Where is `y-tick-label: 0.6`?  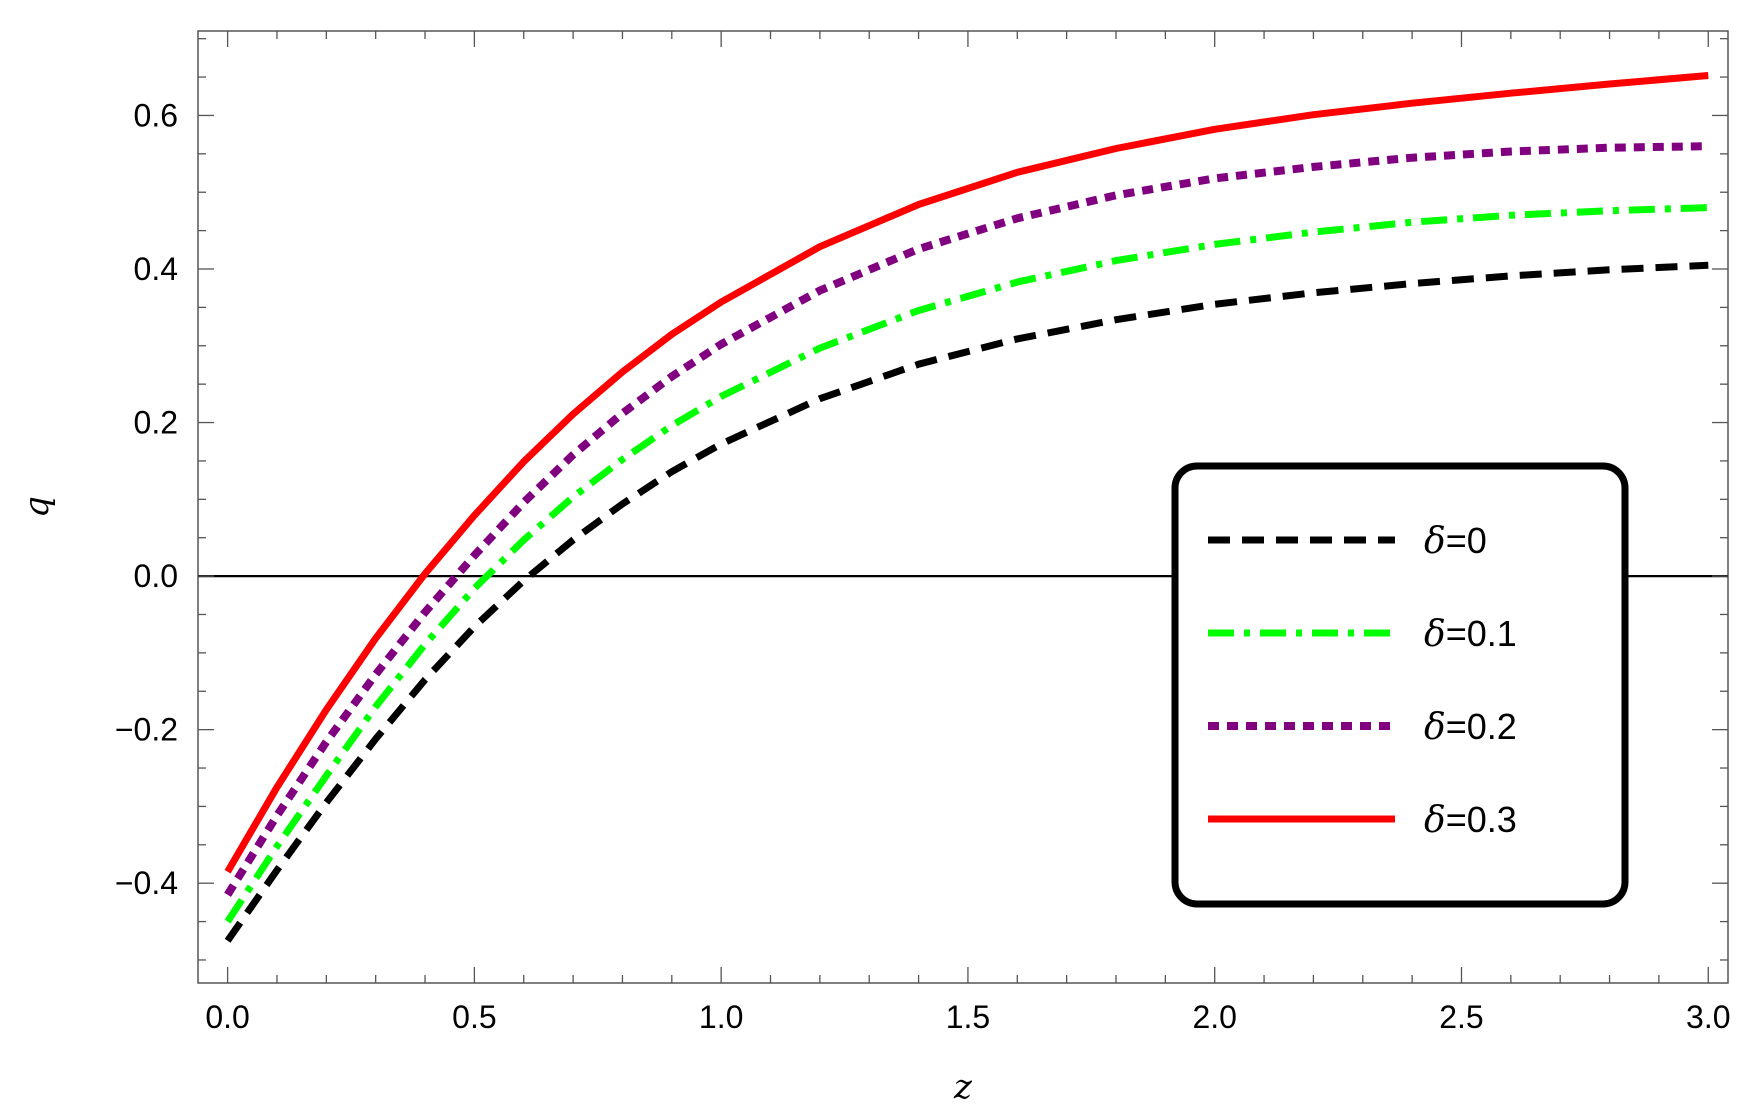 y-tick-label: 0.6 is located at coordinates (156, 115).